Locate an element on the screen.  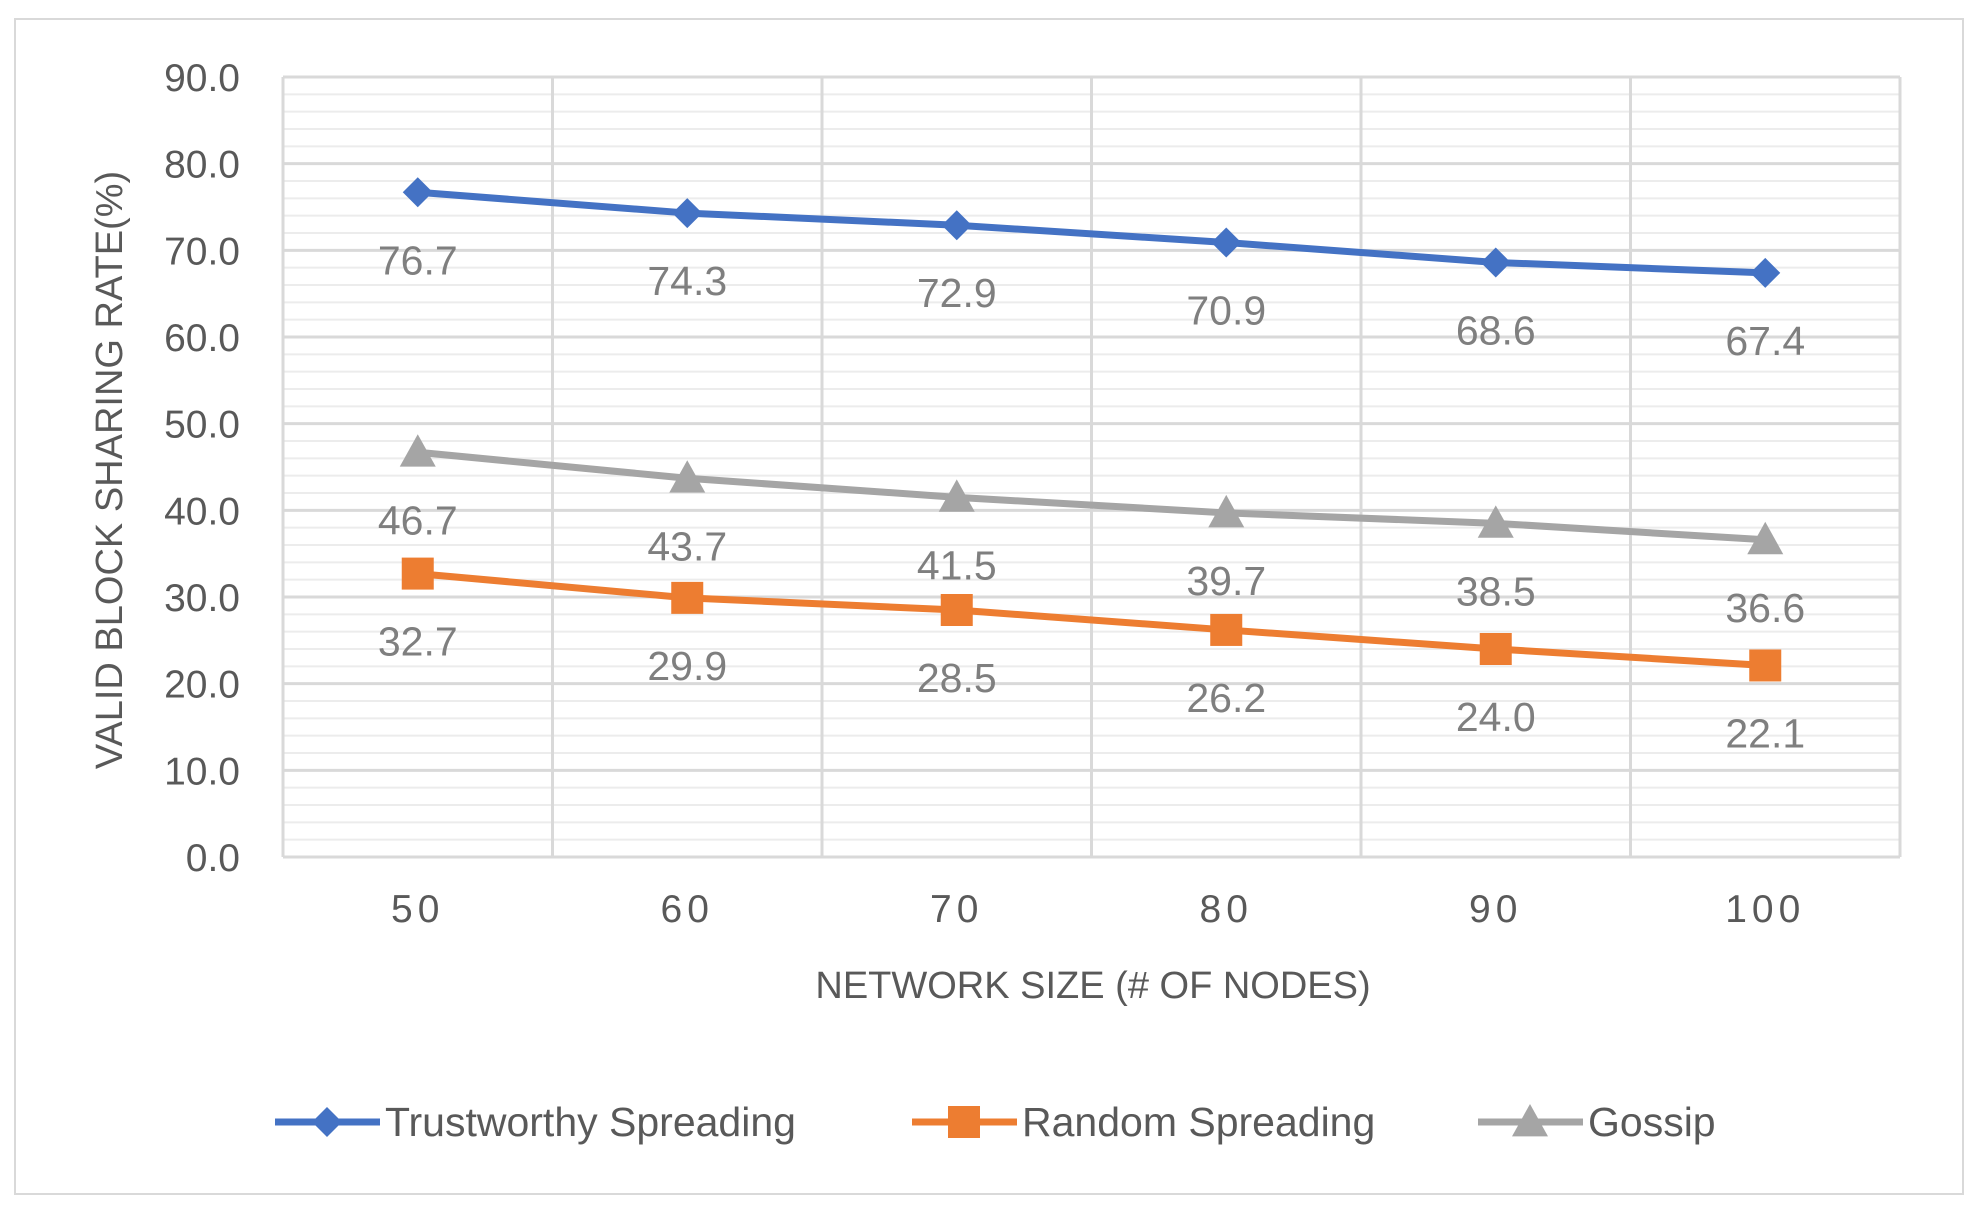
data-label: 22.1 is located at coordinates (1765, 733).